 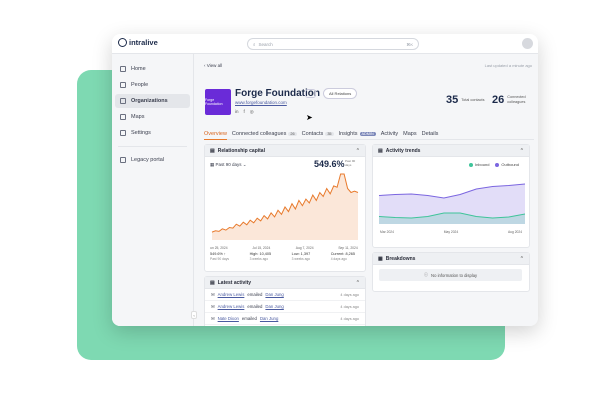 I want to click on card-header: ▤ Relationship capital ⌃, so click(x=285, y=151).